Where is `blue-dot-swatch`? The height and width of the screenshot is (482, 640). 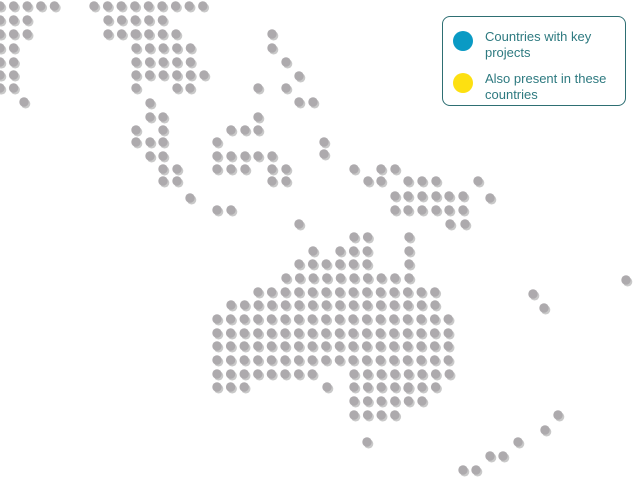
blue-dot-swatch is located at coordinates (463, 41).